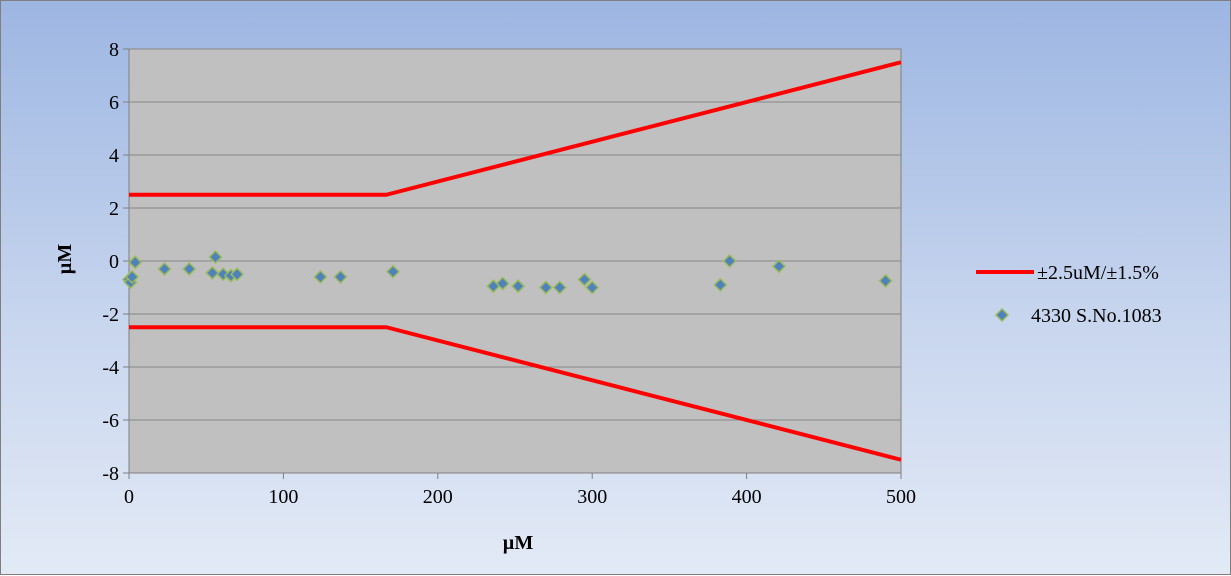 The width and height of the screenshot is (1231, 576). What do you see at coordinates (114, 156) in the screenshot?
I see `y-tick-label: 4` at bounding box center [114, 156].